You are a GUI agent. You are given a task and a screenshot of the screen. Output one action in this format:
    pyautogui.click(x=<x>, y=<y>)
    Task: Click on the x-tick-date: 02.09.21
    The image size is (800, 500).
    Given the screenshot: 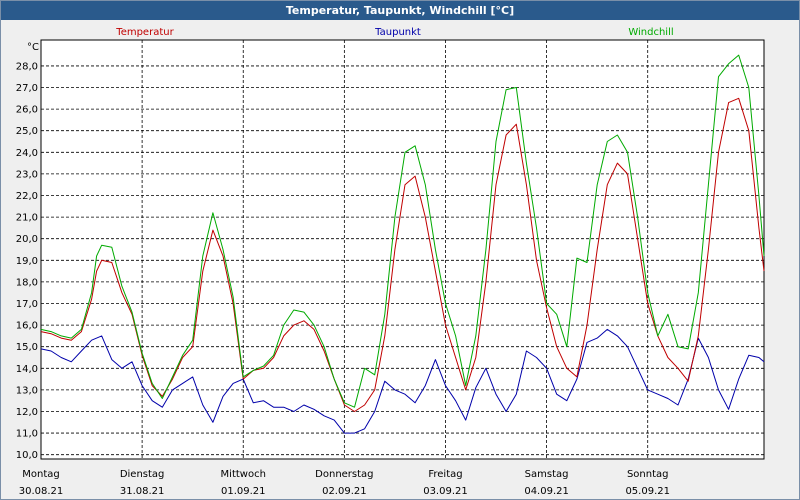 What is the action you would take?
    pyautogui.click(x=344, y=491)
    